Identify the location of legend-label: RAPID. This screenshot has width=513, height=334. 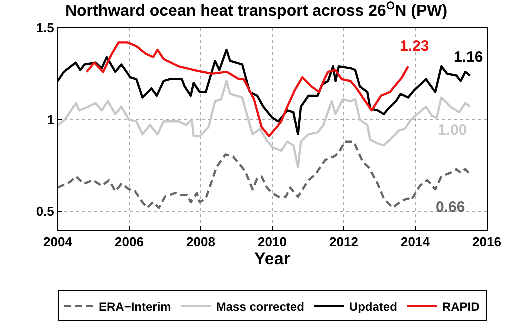
(461, 307).